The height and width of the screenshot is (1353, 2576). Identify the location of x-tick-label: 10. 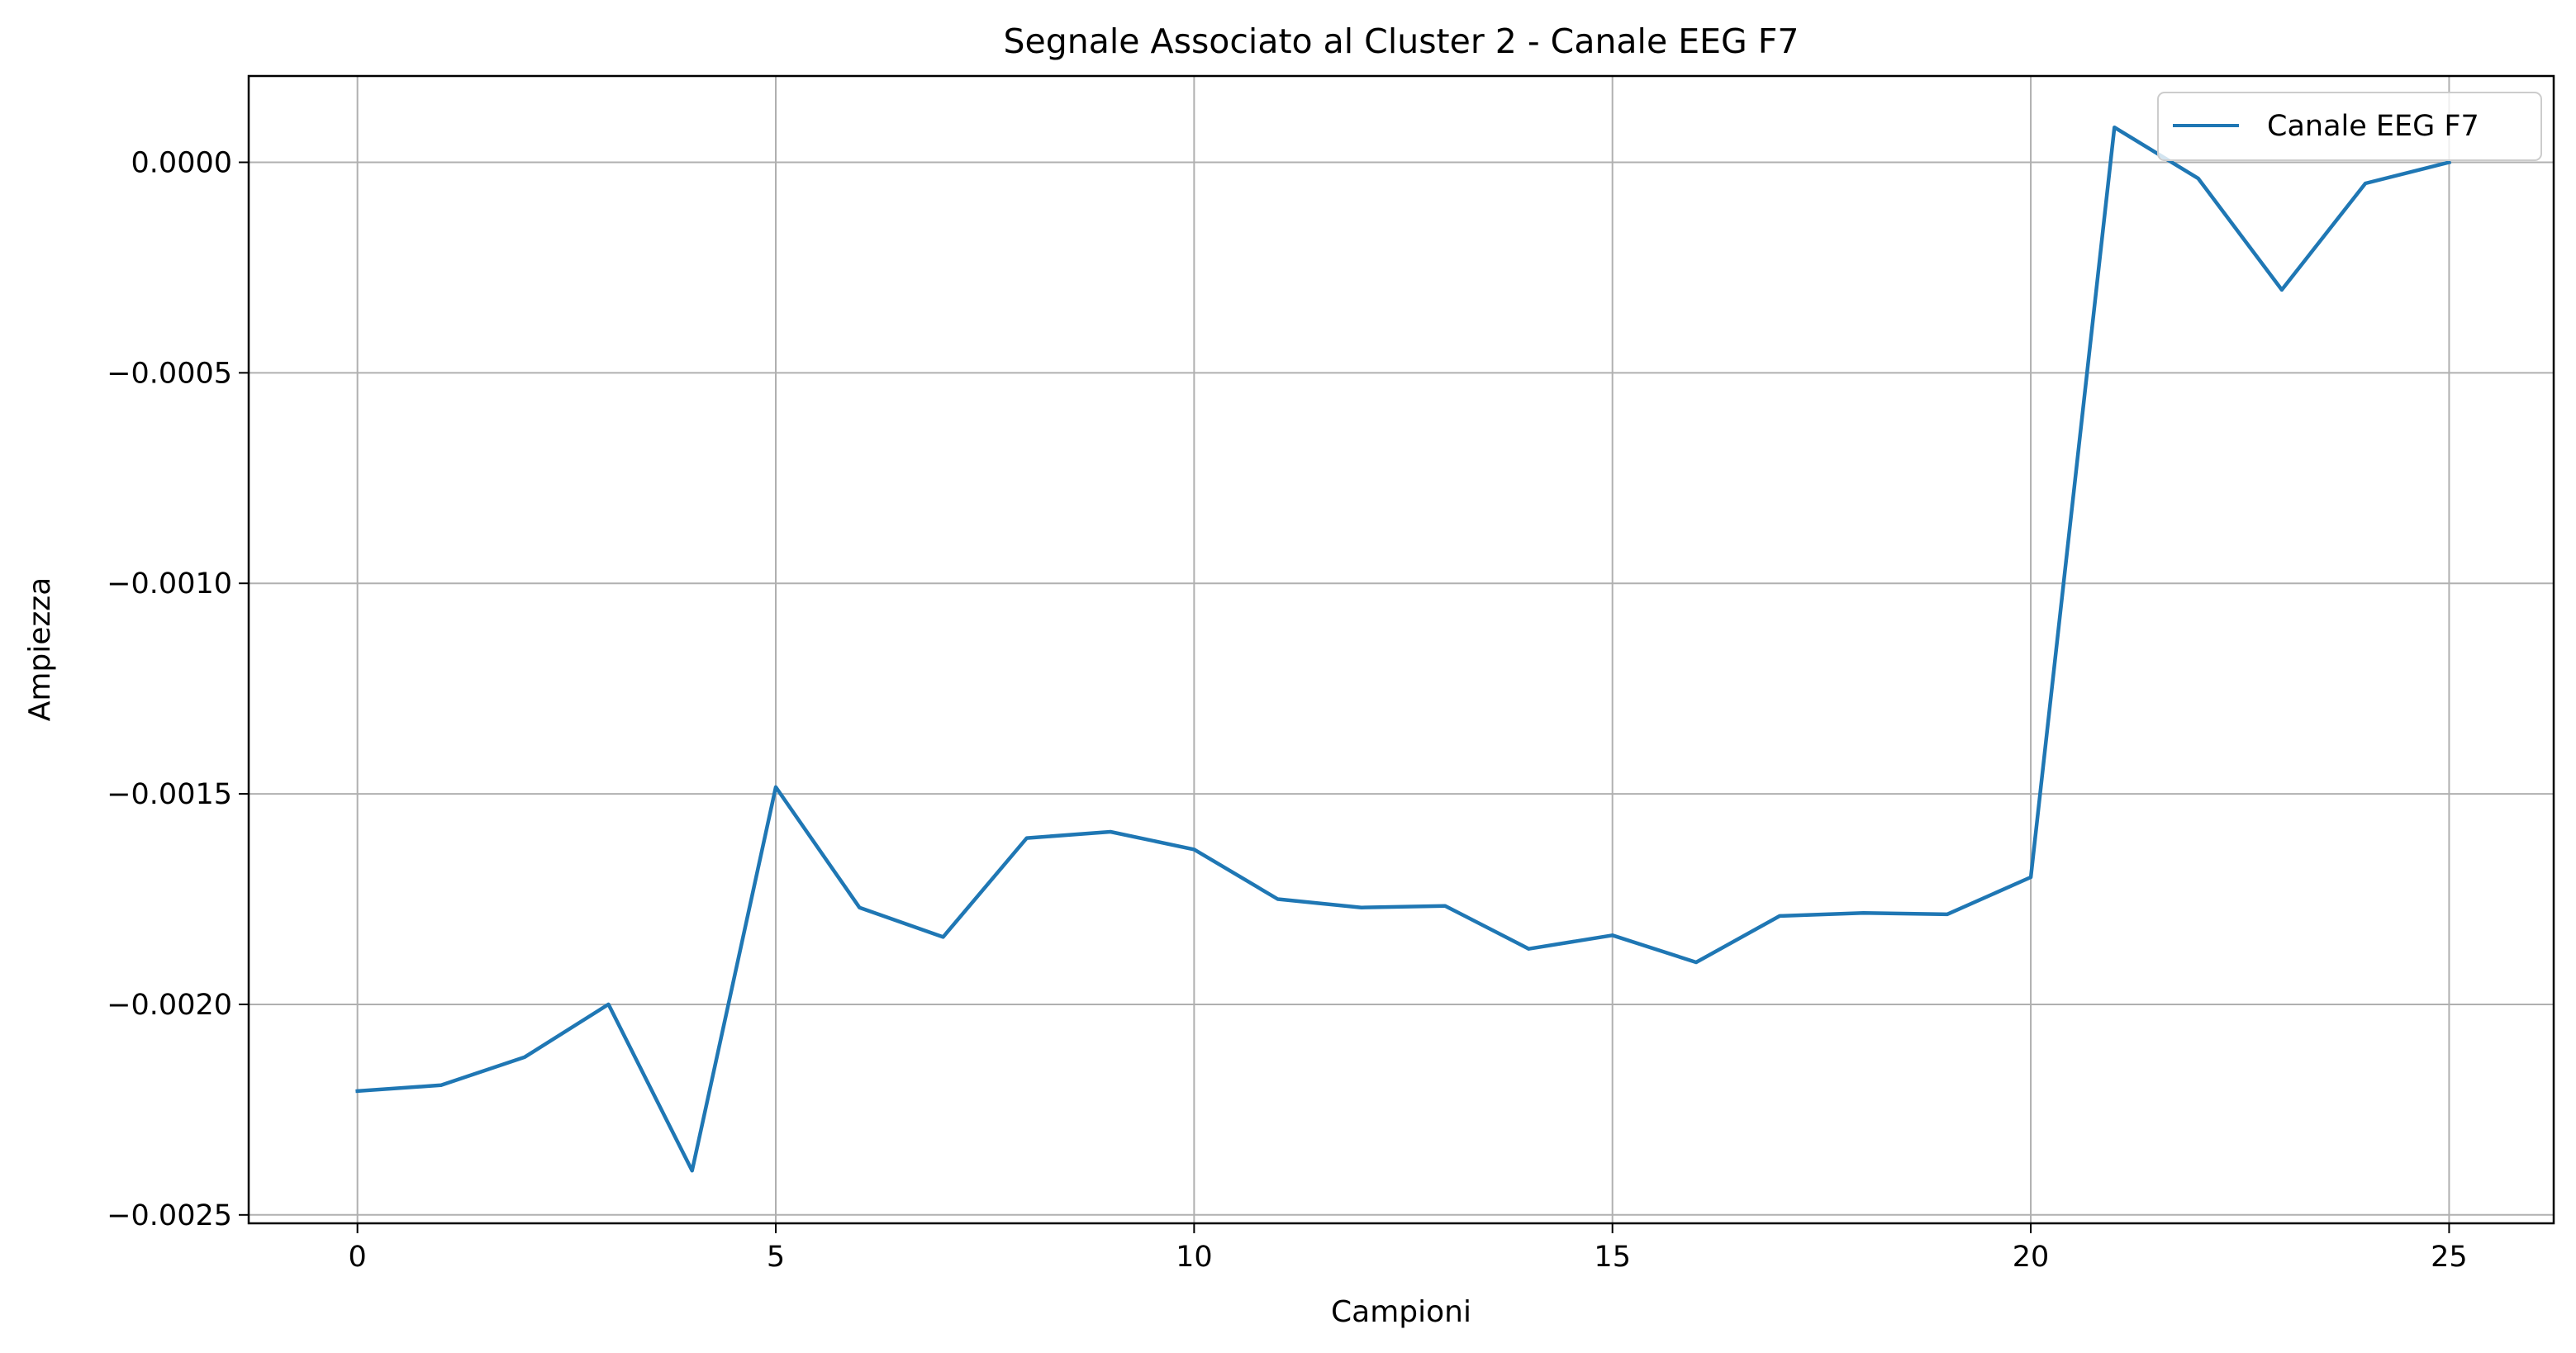
(1194, 1257).